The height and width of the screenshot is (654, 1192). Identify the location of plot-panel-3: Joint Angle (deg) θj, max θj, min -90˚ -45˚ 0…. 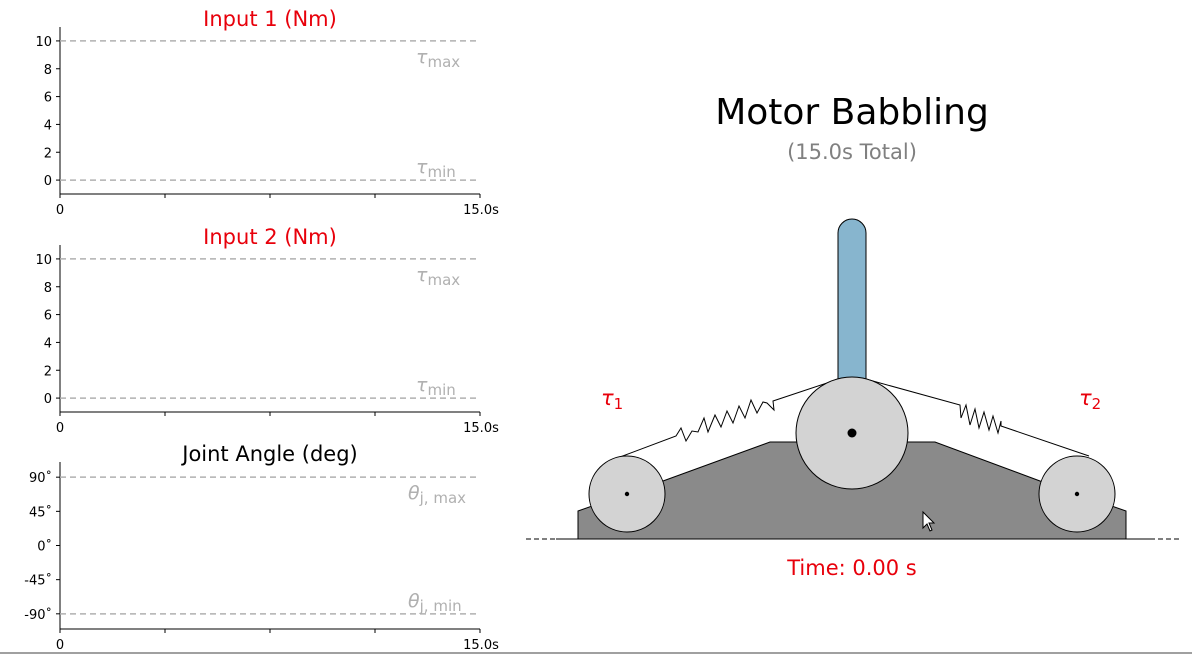
(261, 547).